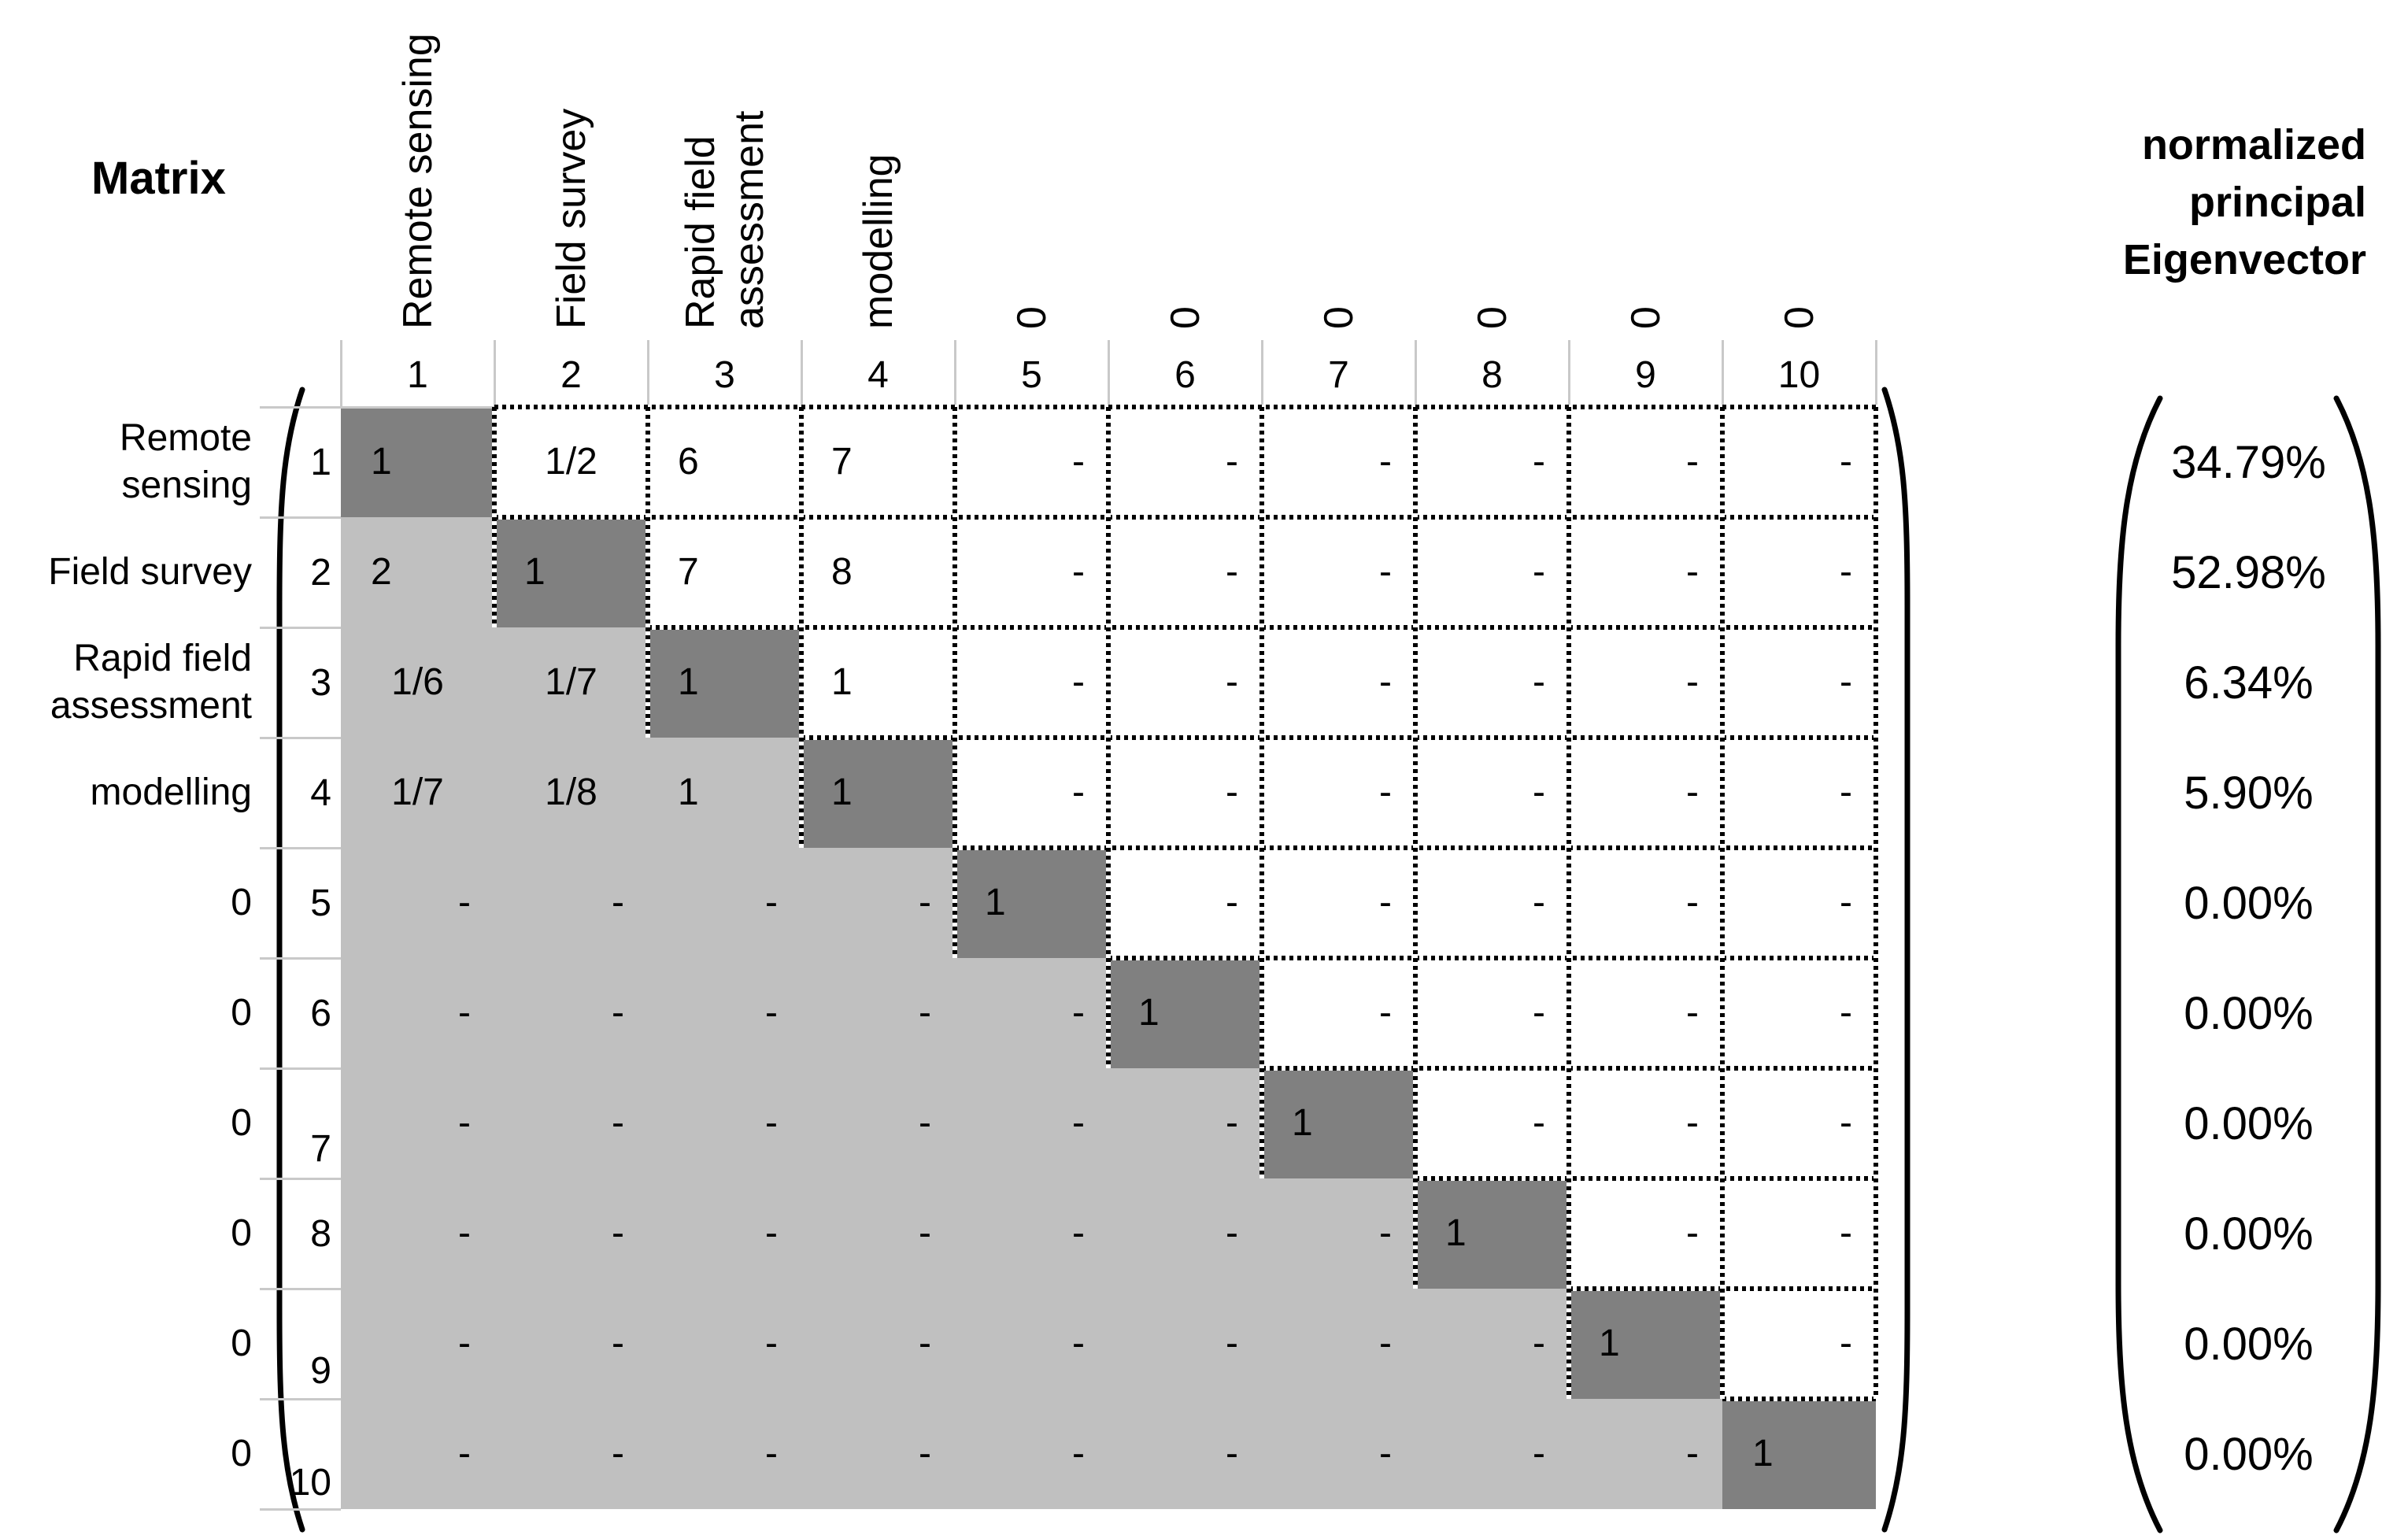 This screenshot has height=1539, width=2408. What do you see at coordinates (320, 682) in the screenshot?
I see `row-number: 3` at bounding box center [320, 682].